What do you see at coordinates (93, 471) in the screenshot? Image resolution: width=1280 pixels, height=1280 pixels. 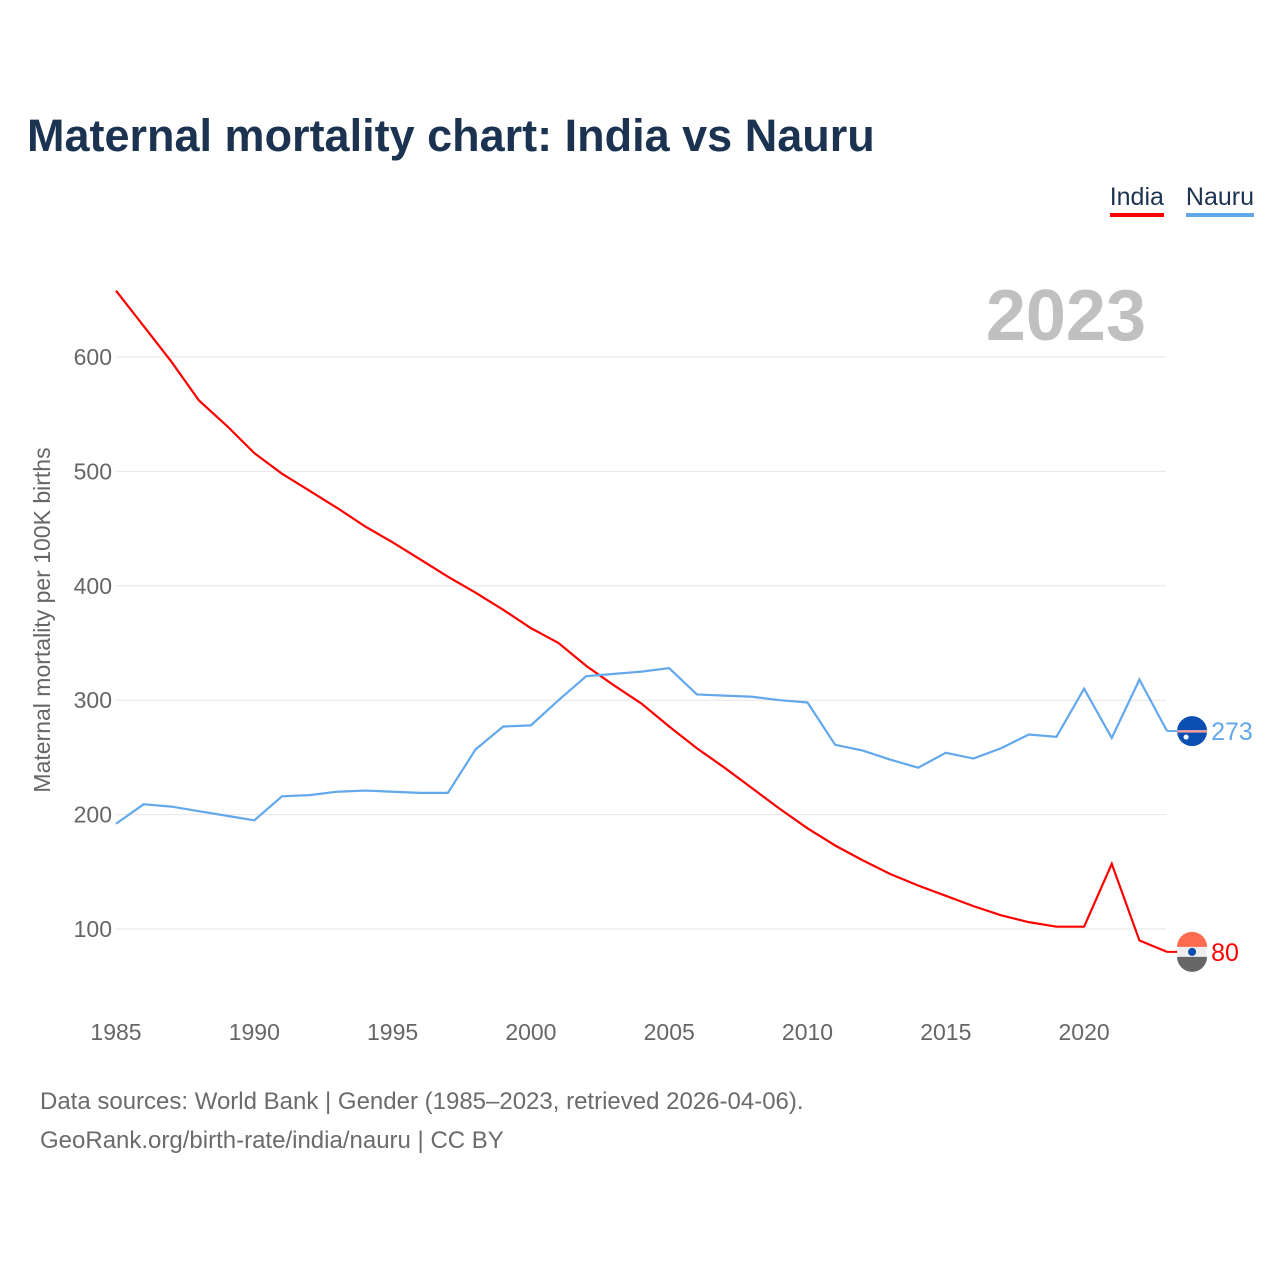 I see `y-tick-label: 500` at bounding box center [93, 471].